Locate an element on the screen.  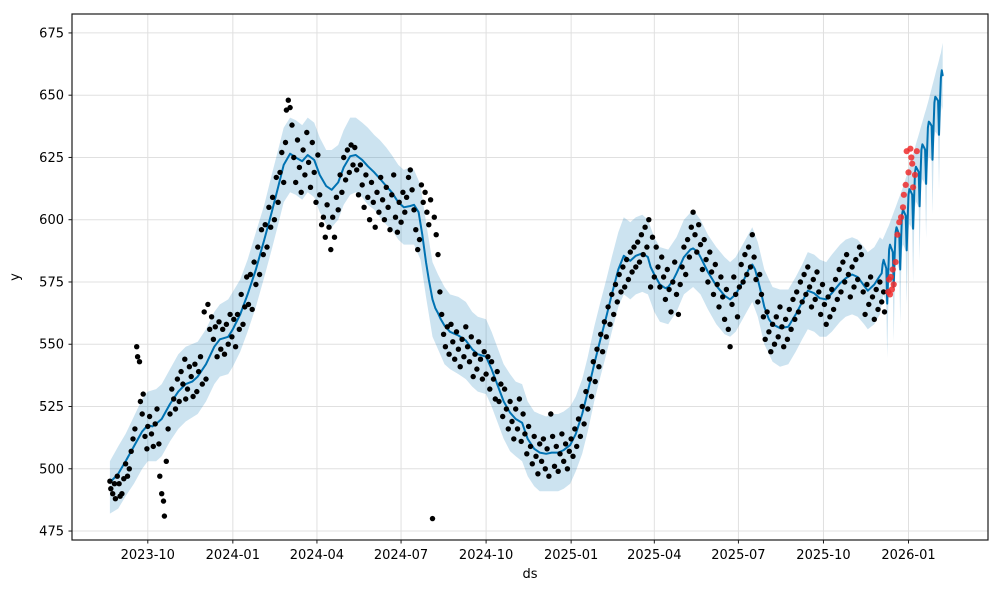
y-axis-label: y is located at coordinates (15, 277).